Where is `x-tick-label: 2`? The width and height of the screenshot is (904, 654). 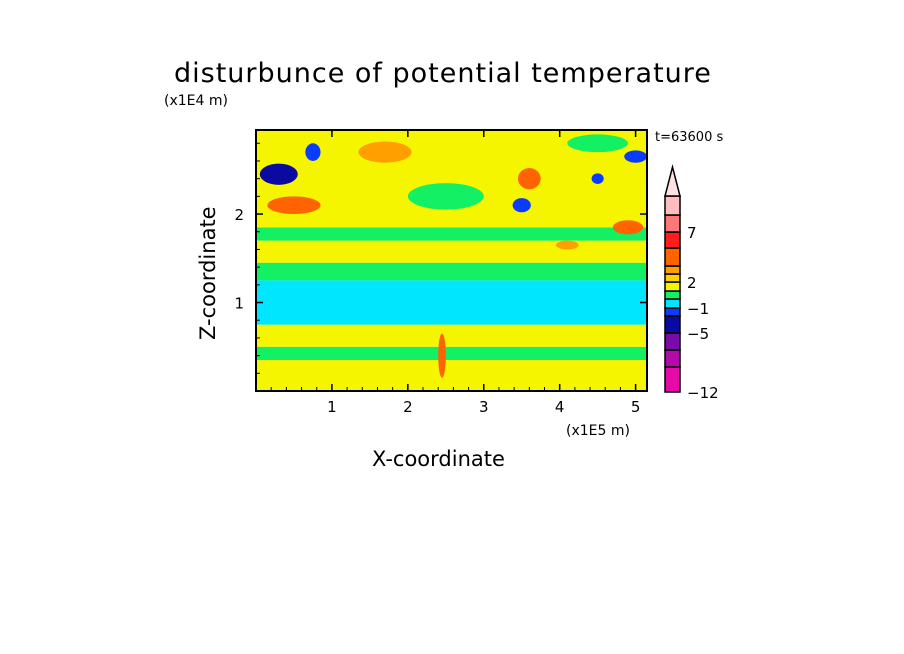 x-tick-label: 2 is located at coordinates (408, 407).